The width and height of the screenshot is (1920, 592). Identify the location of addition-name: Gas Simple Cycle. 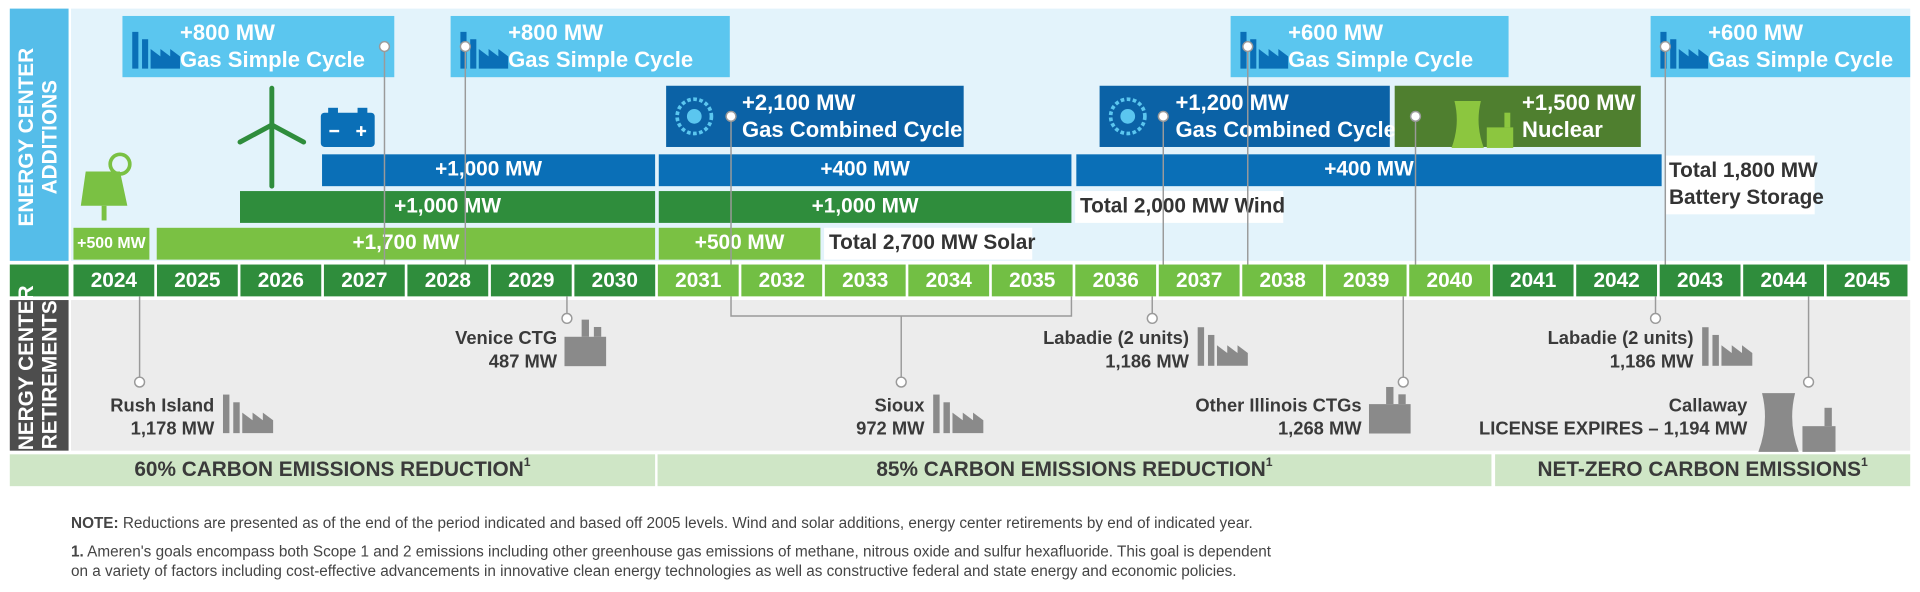
(1800, 59).